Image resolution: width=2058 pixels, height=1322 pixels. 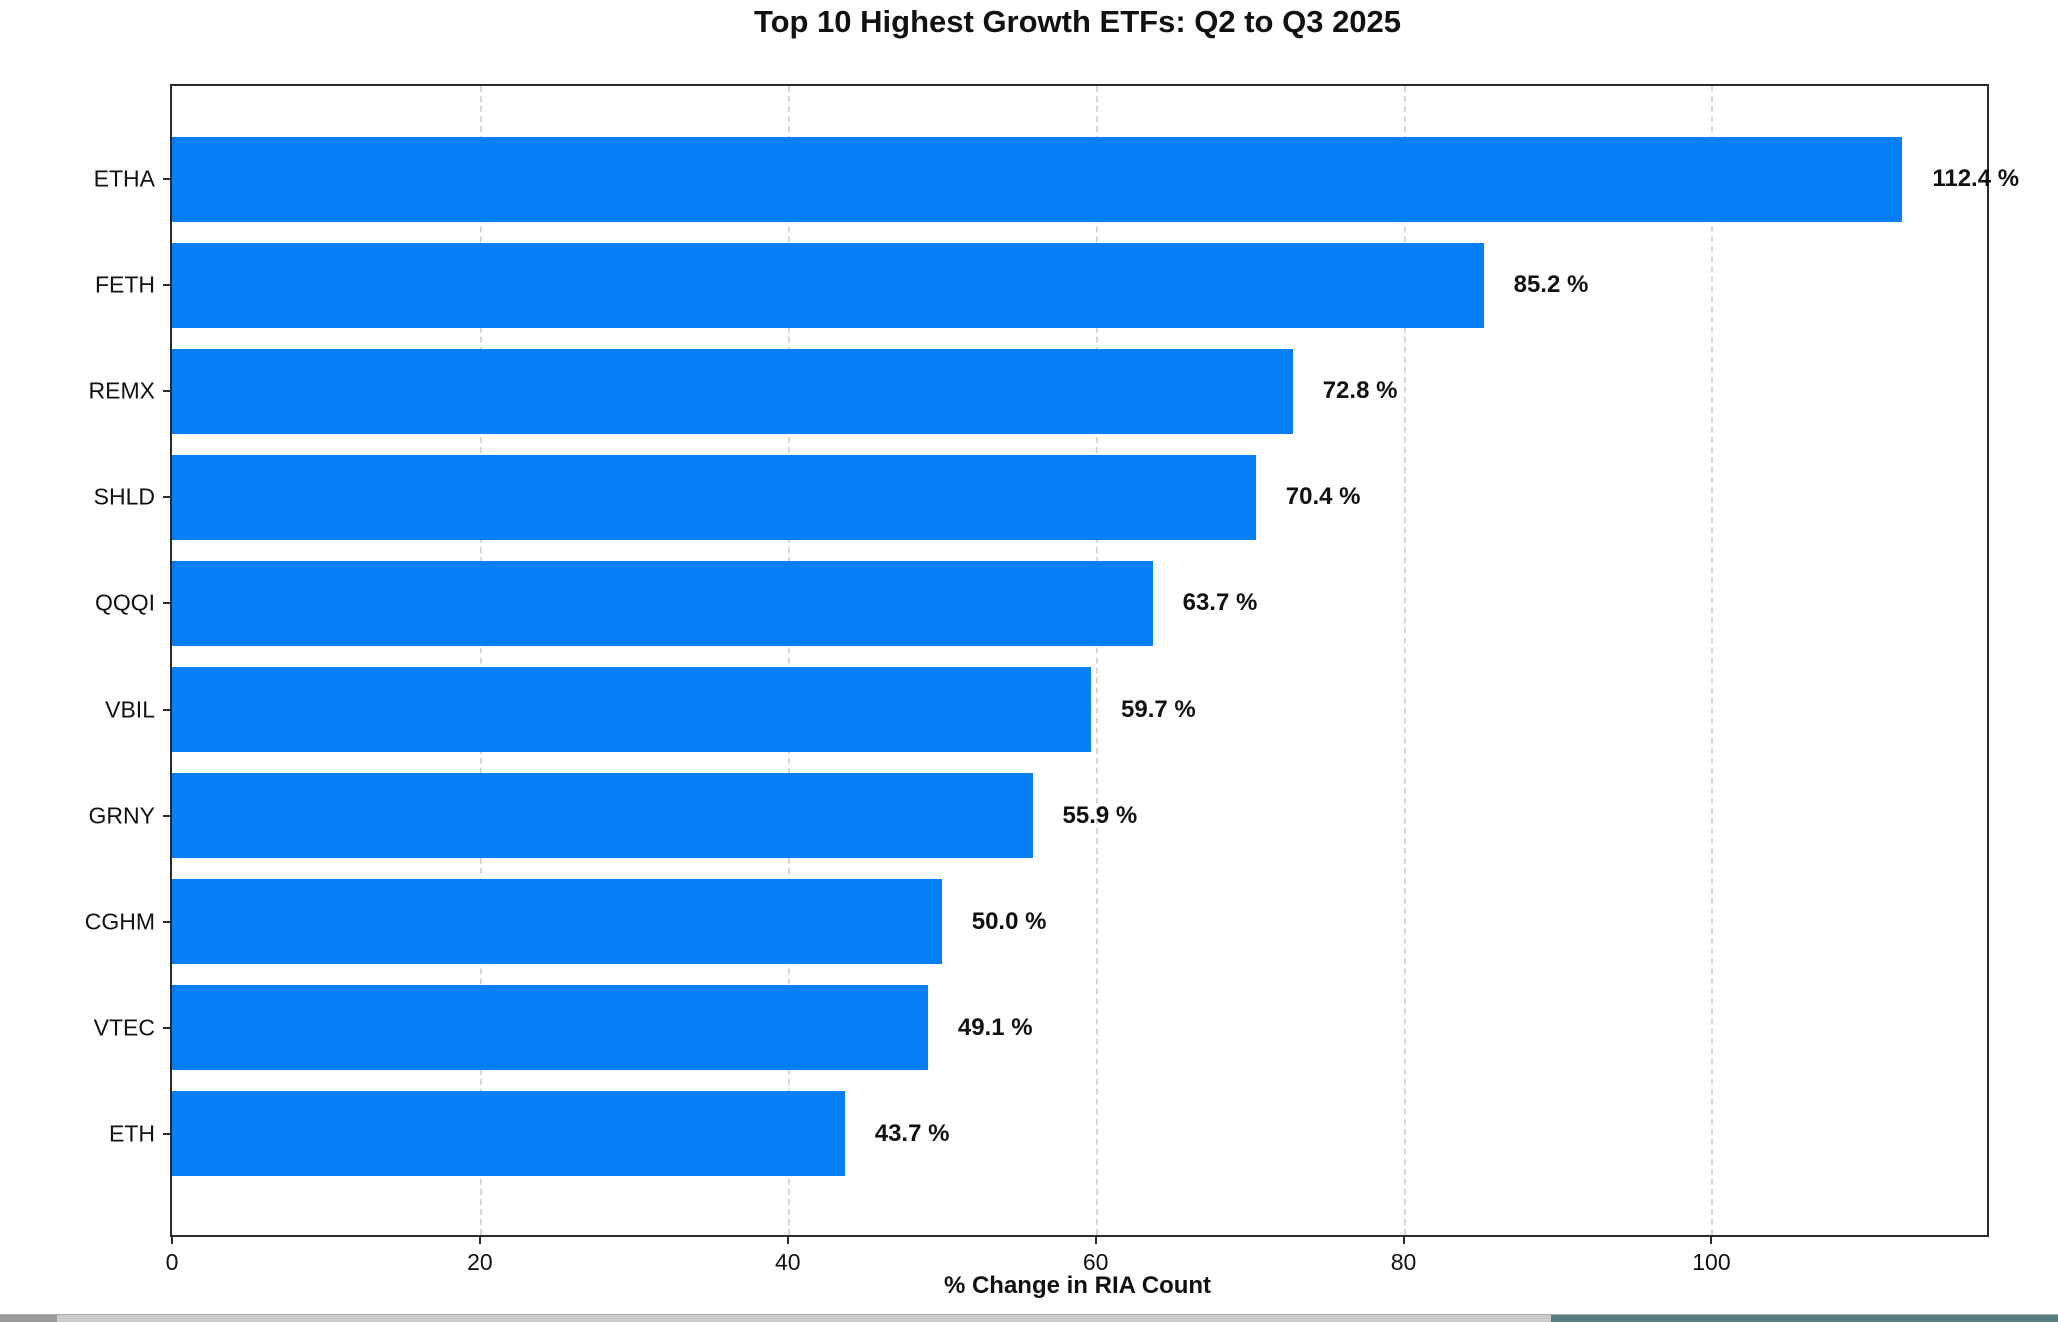 What do you see at coordinates (124, 178) in the screenshot?
I see `y-category-label-etha: ETHA` at bounding box center [124, 178].